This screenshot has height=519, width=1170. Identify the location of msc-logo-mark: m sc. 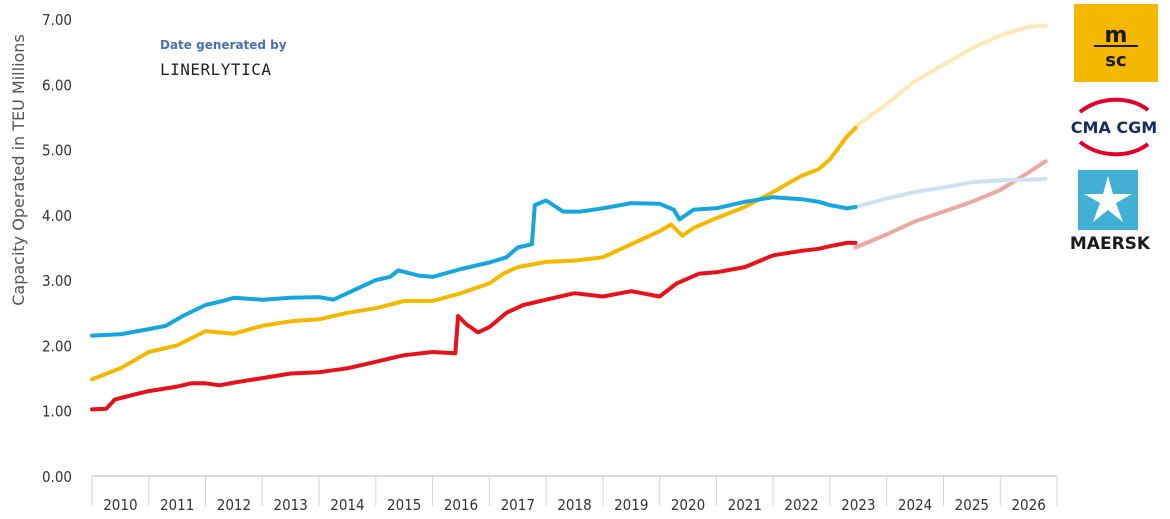
(1116, 47).